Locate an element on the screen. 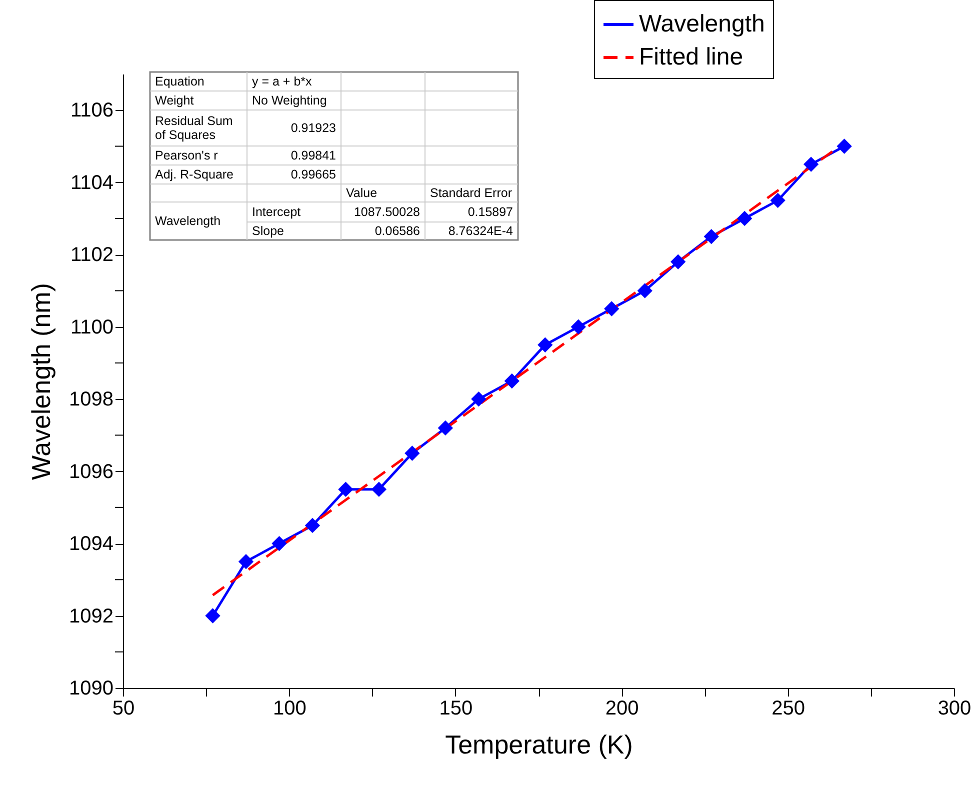  annotation: No Weighting is located at coordinates (289, 101).